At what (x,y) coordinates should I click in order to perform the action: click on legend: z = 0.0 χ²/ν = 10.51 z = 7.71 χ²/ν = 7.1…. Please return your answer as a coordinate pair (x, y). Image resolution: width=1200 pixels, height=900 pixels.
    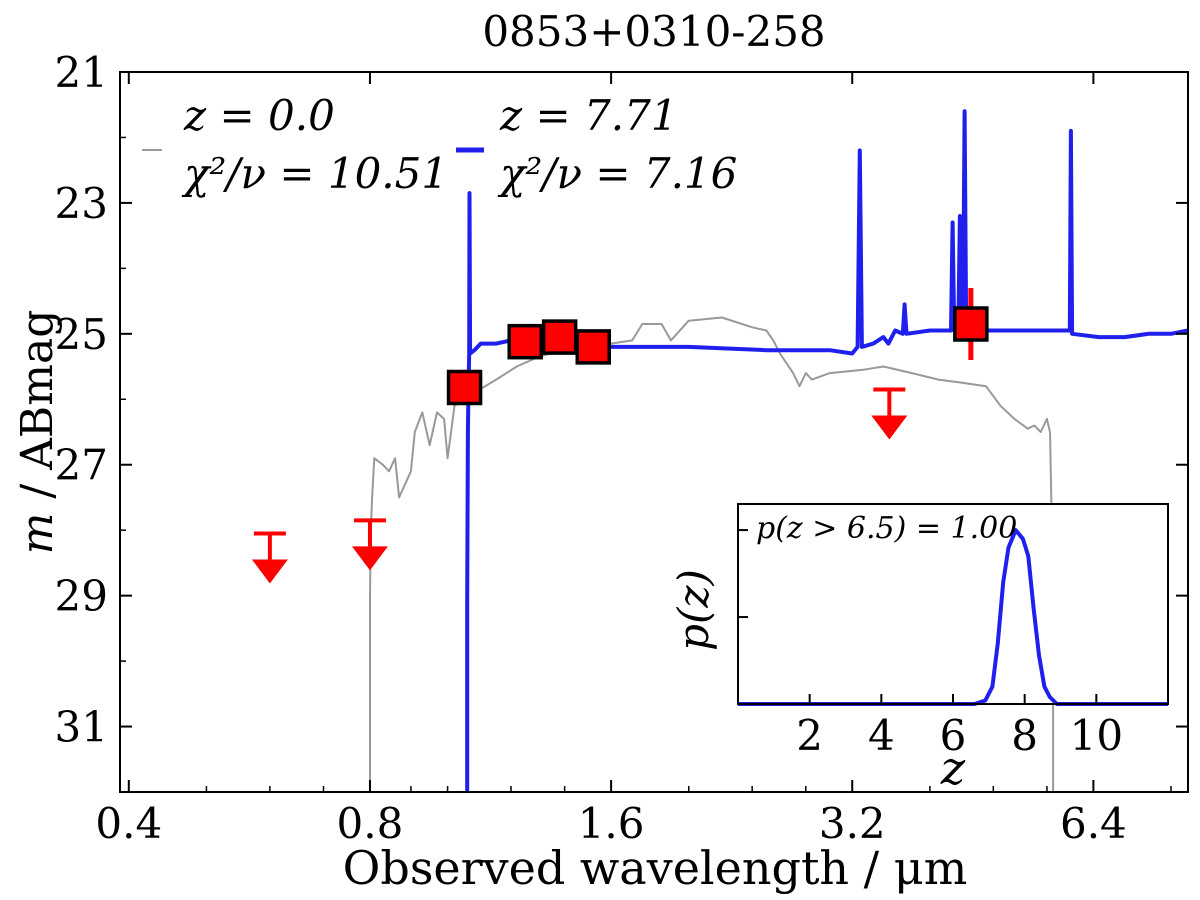
    Looking at the image, I should click on (439, 144).